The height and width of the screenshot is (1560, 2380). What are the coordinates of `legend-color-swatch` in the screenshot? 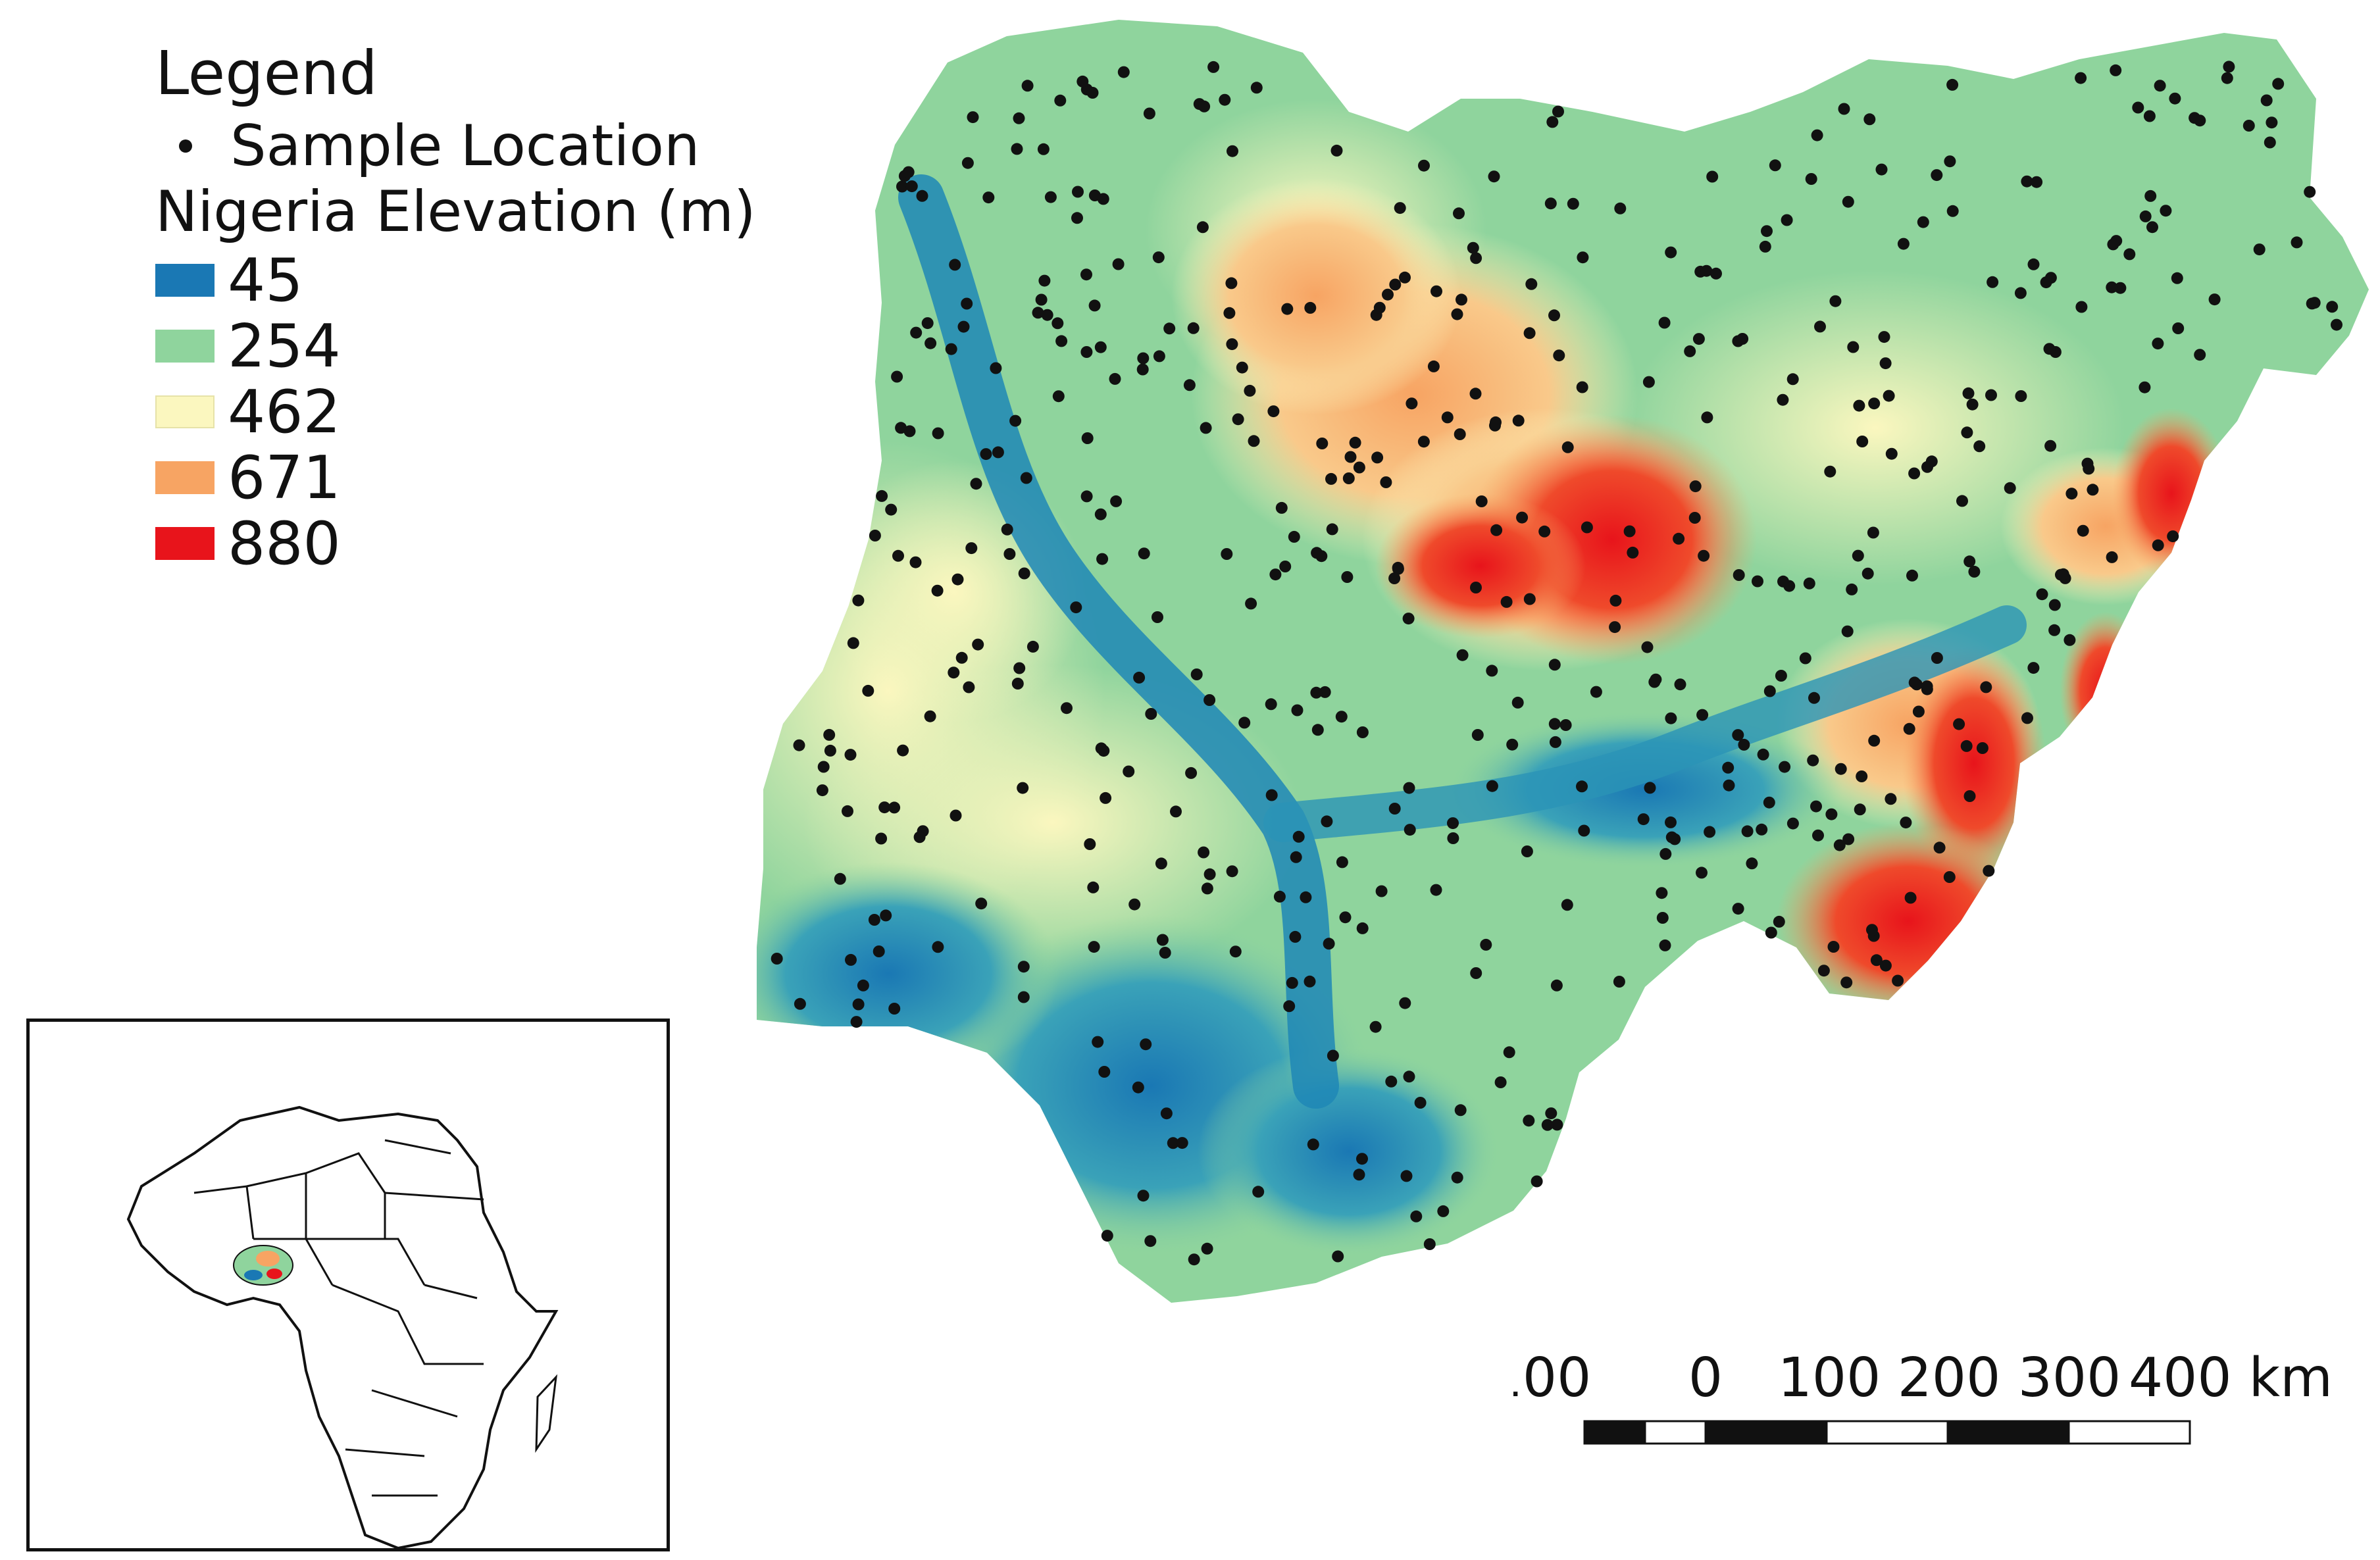 It's located at (185, 280).